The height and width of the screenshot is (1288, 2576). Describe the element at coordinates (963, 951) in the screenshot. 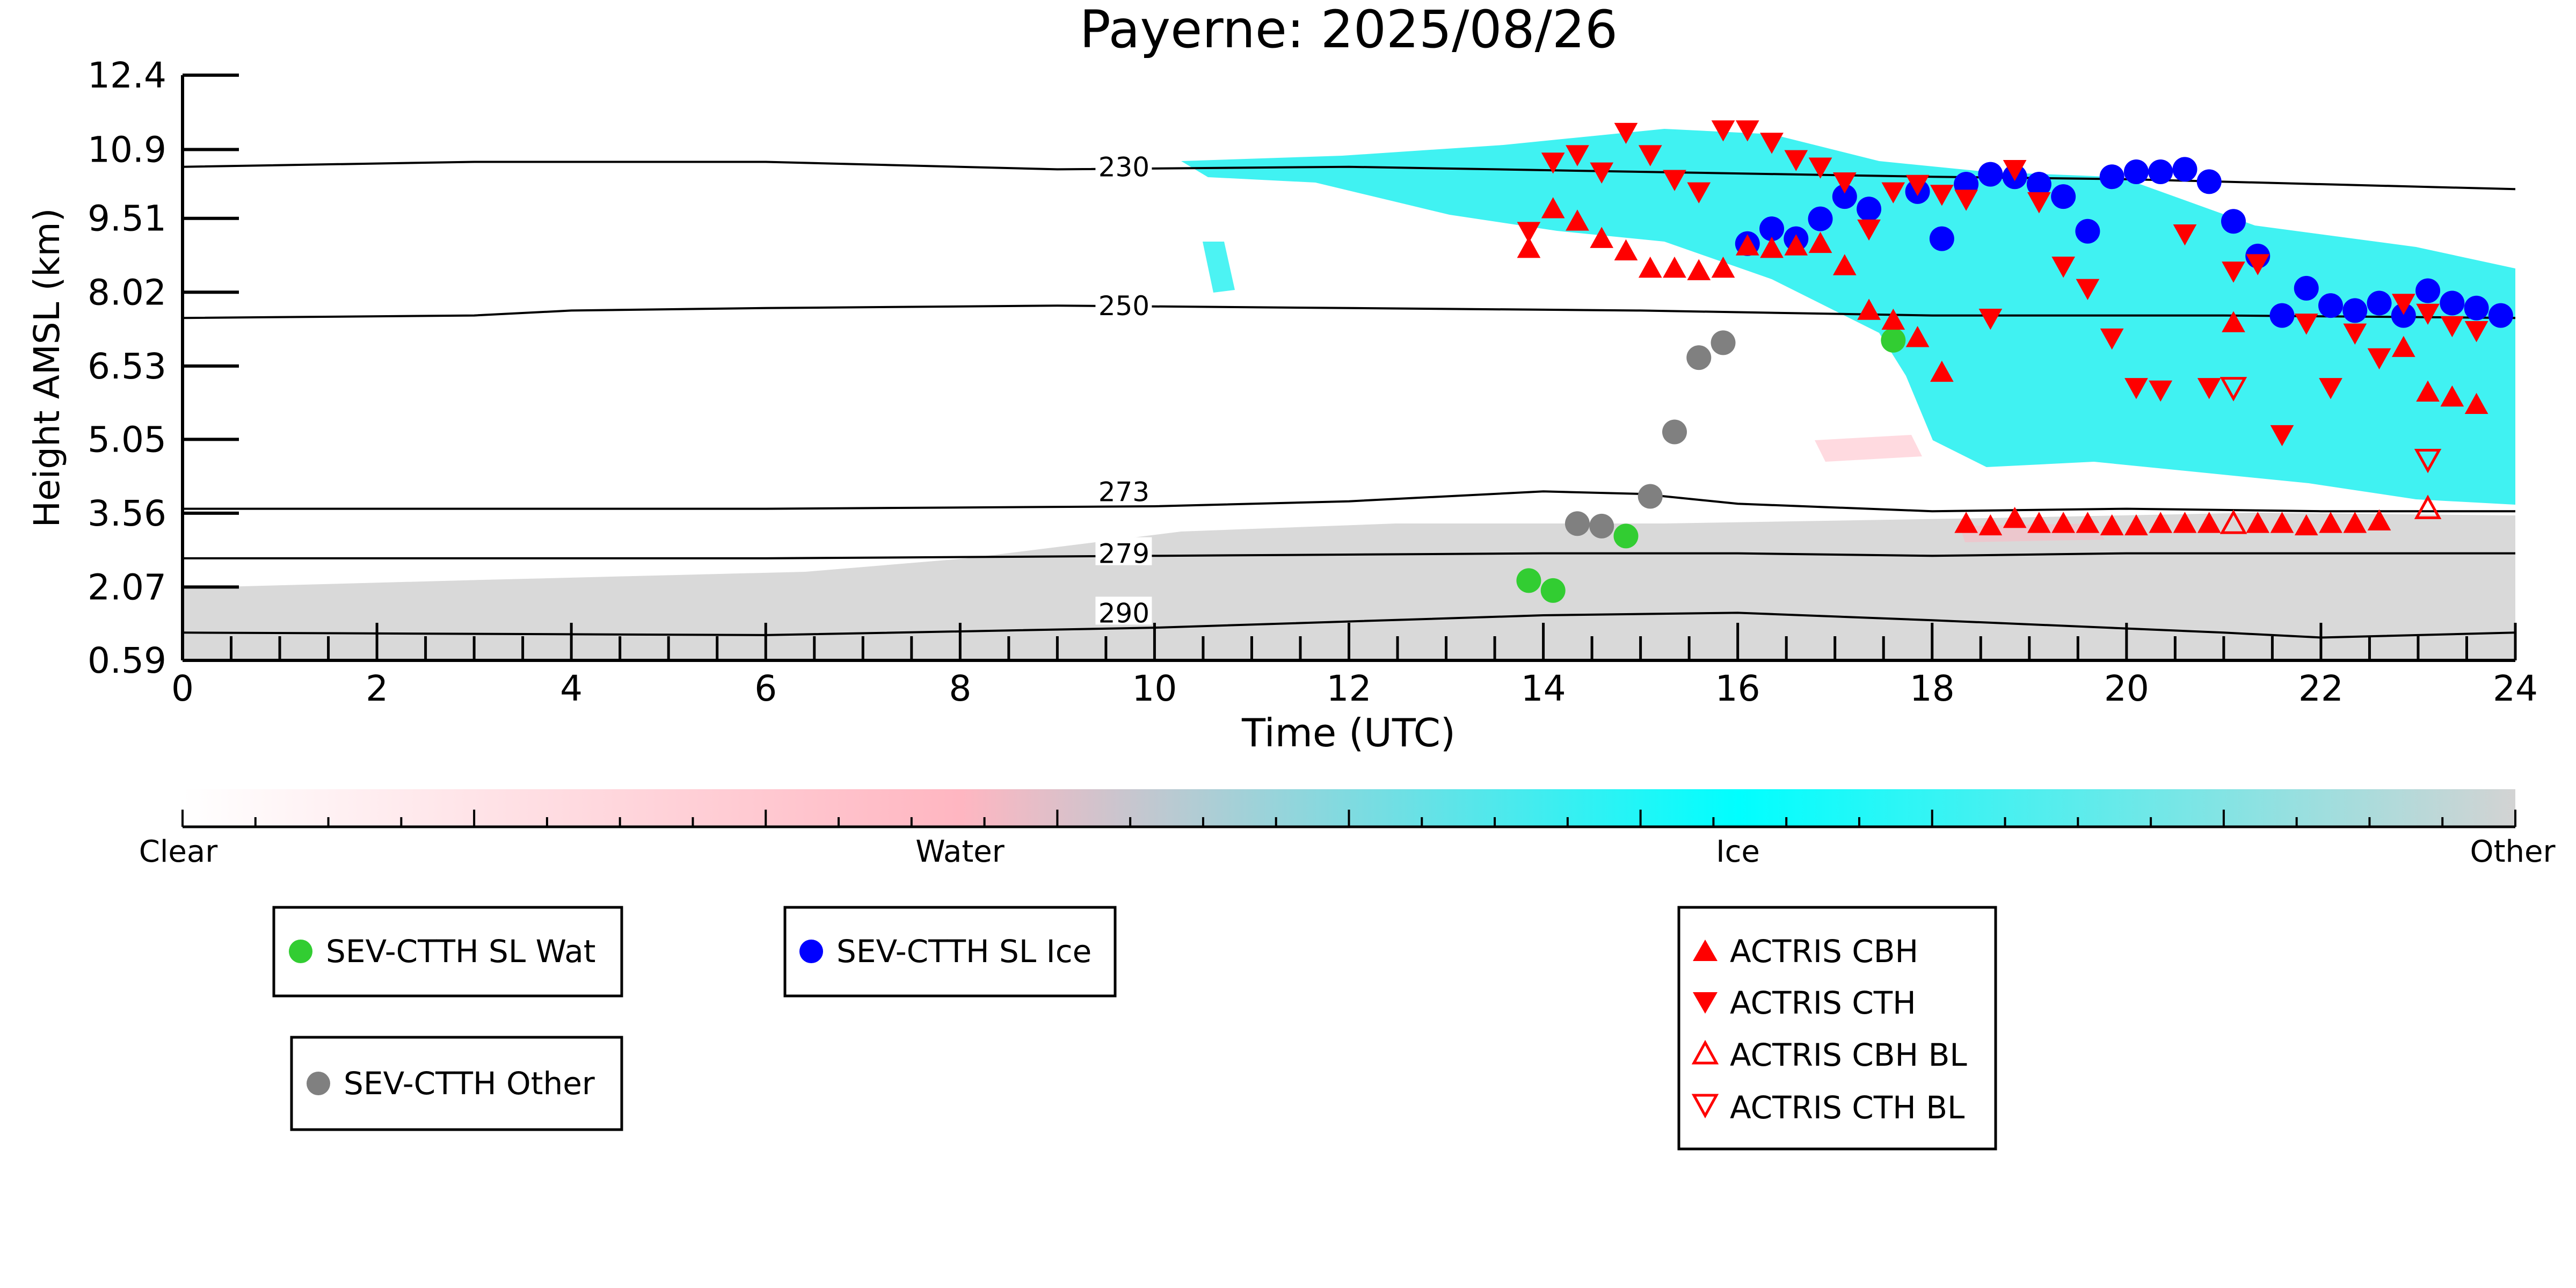

I see `legend-label-sev-ice: SEV-CTTH SL Ice` at that location.